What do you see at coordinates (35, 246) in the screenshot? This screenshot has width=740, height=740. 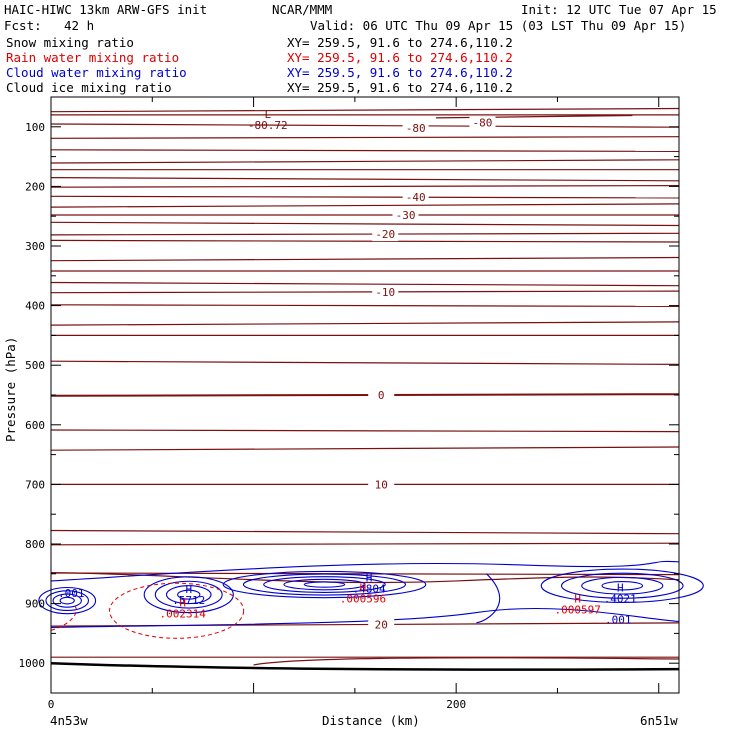 I see `y-tick-label: 300` at bounding box center [35, 246].